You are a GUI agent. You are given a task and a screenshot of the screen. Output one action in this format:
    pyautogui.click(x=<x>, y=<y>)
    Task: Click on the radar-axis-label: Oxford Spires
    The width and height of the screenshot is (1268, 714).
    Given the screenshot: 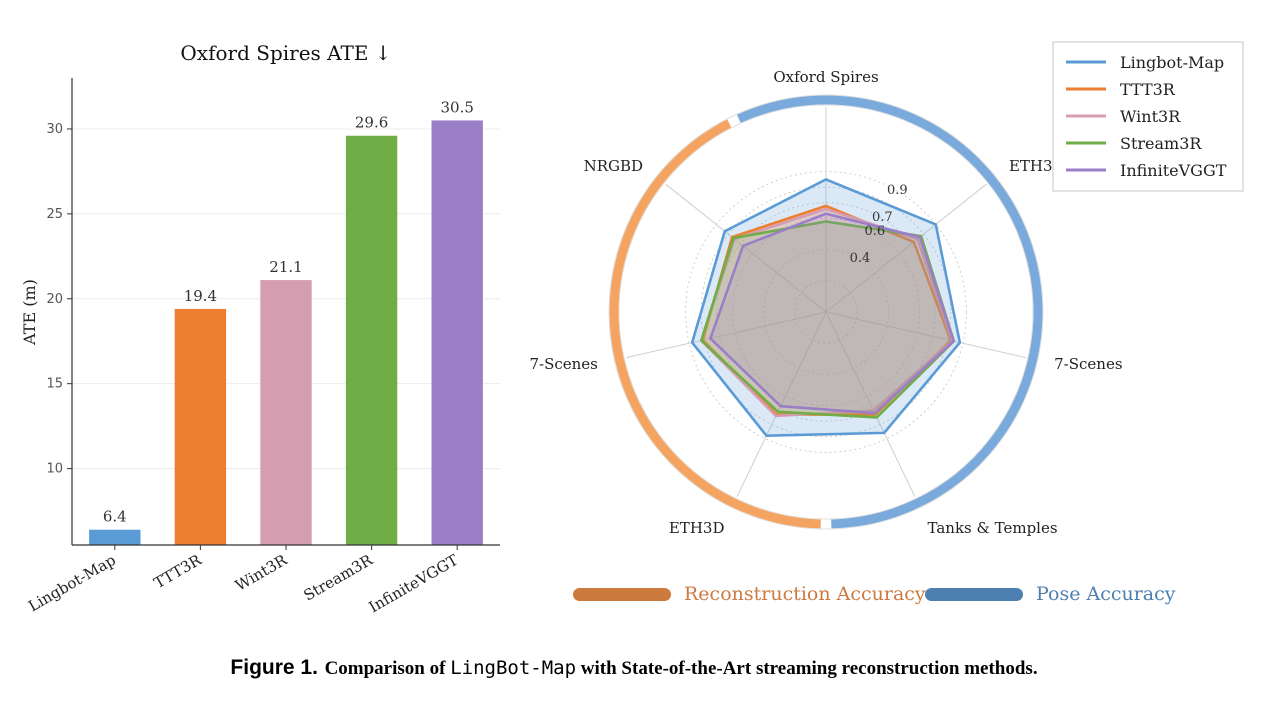 What is the action you would take?
    pyautogui.click(x=825, y=77)
    